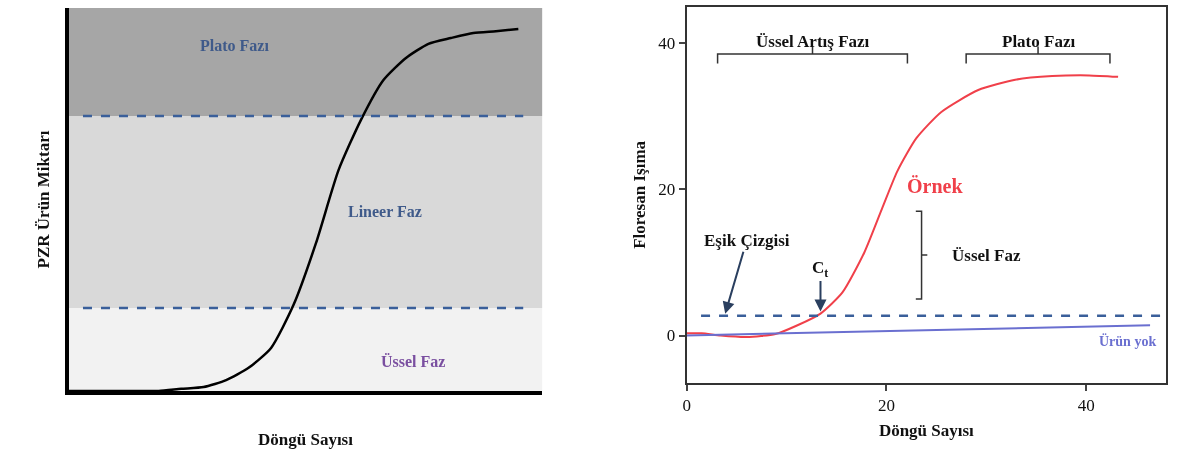 The image size is (1177, 467). I want to click on x-tick-label: 0, so click(686, 406).